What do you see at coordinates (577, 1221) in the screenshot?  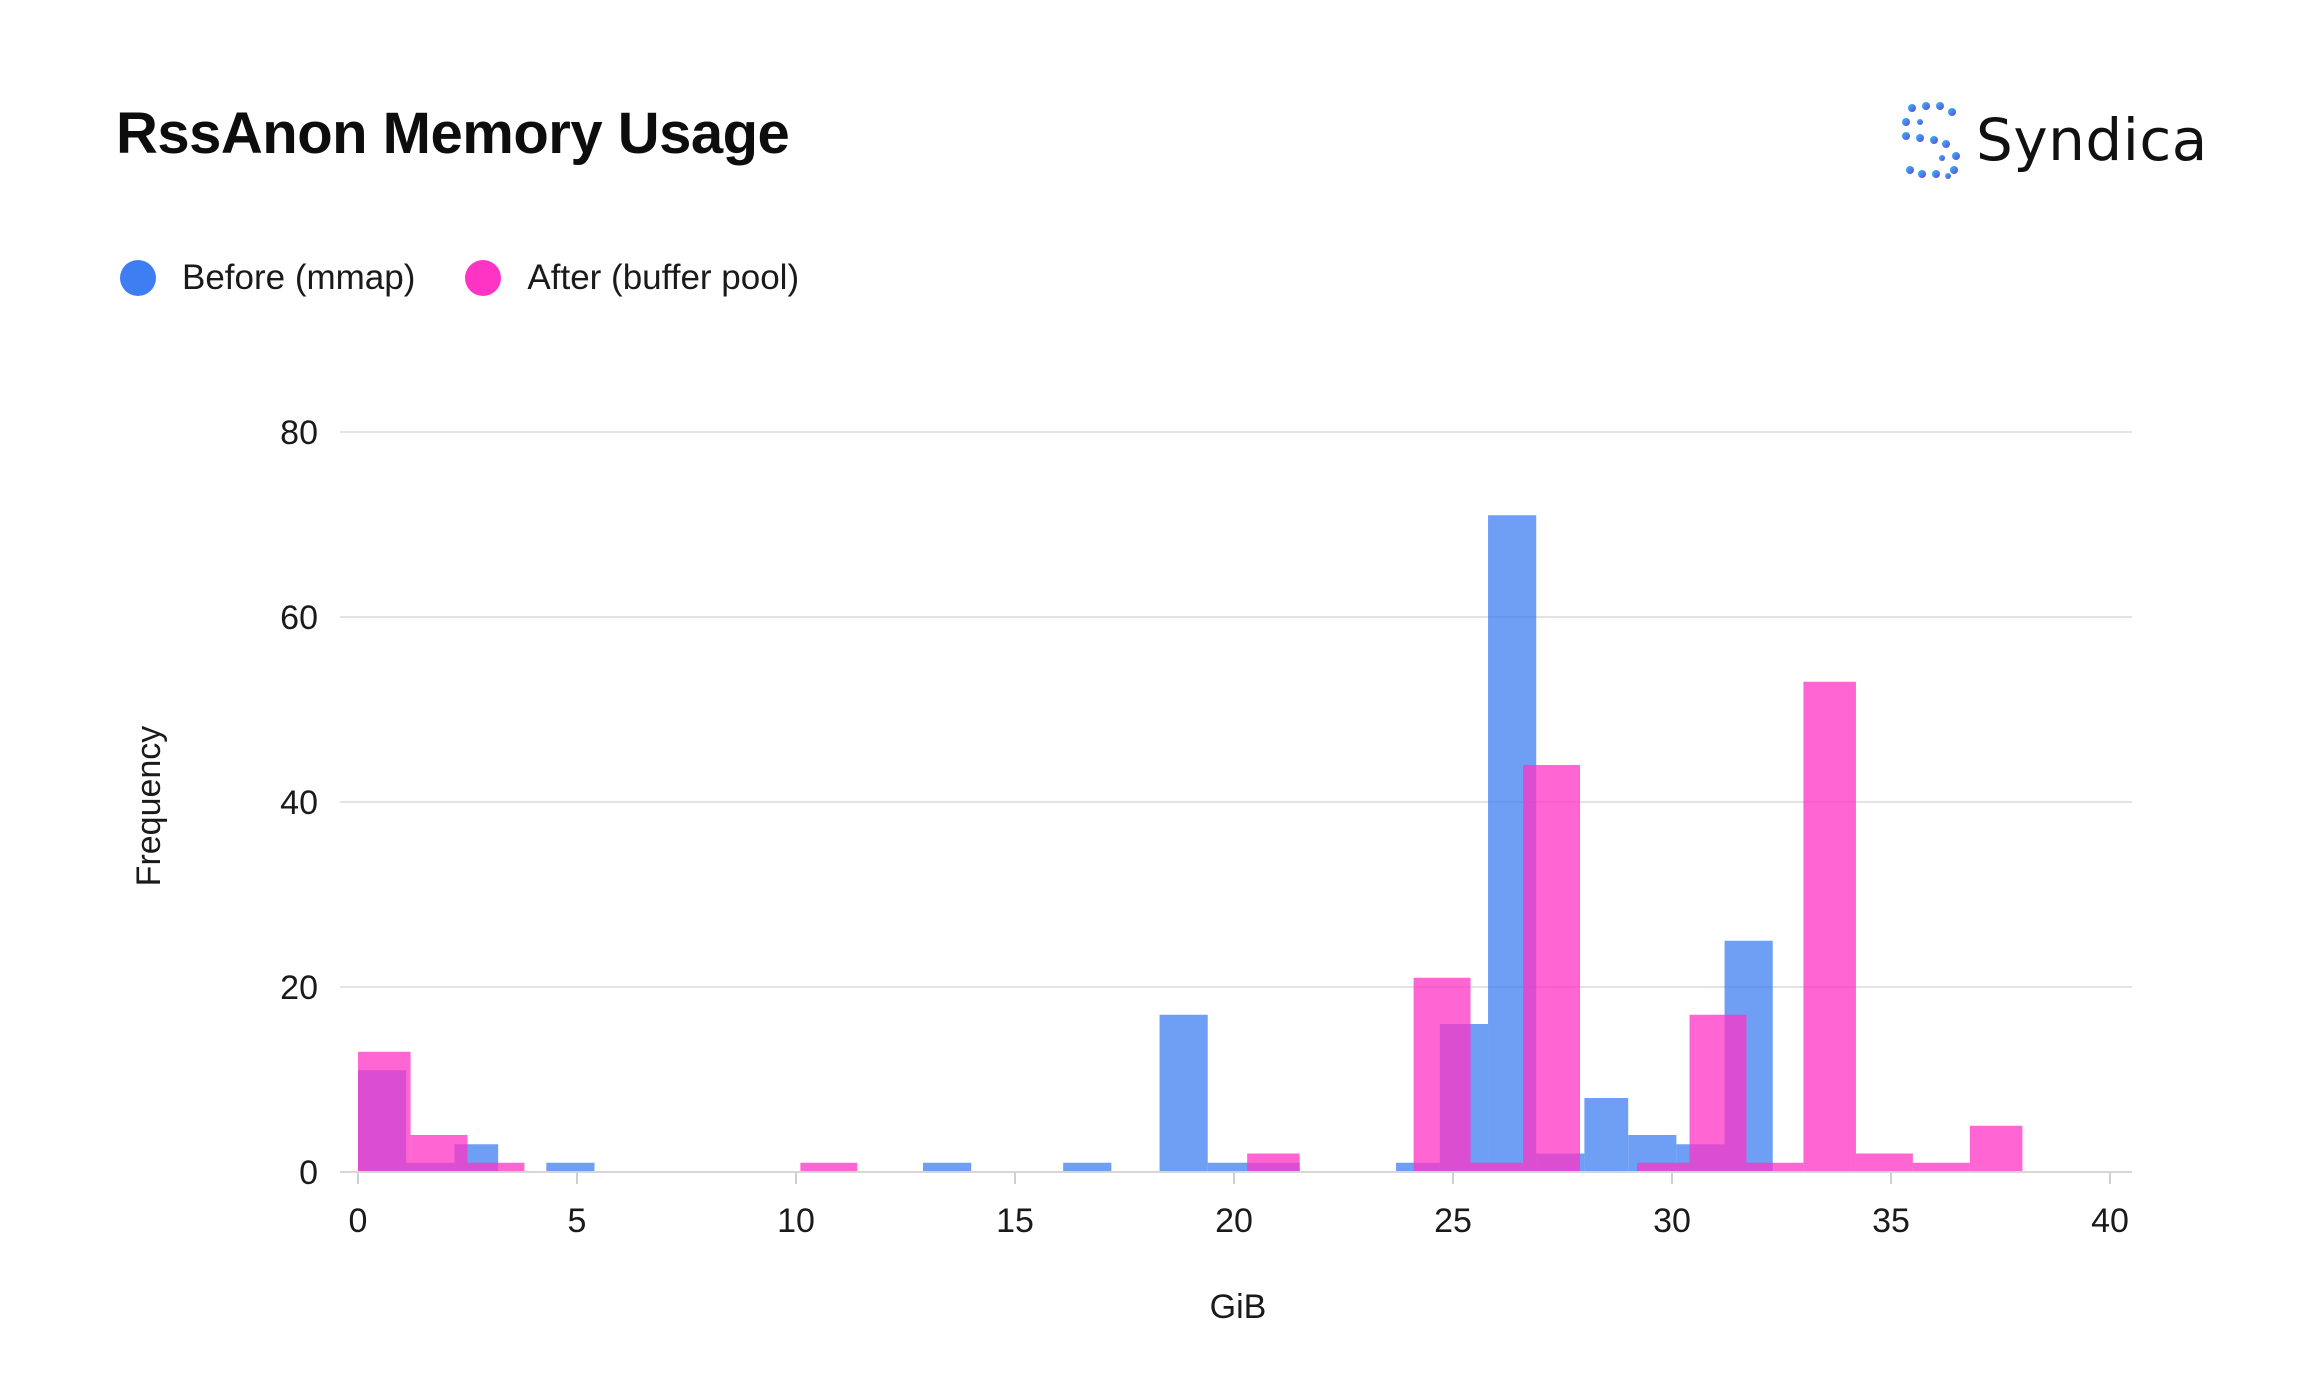 I see `x-tick-label: 5` at bounding box center [577, 1221].